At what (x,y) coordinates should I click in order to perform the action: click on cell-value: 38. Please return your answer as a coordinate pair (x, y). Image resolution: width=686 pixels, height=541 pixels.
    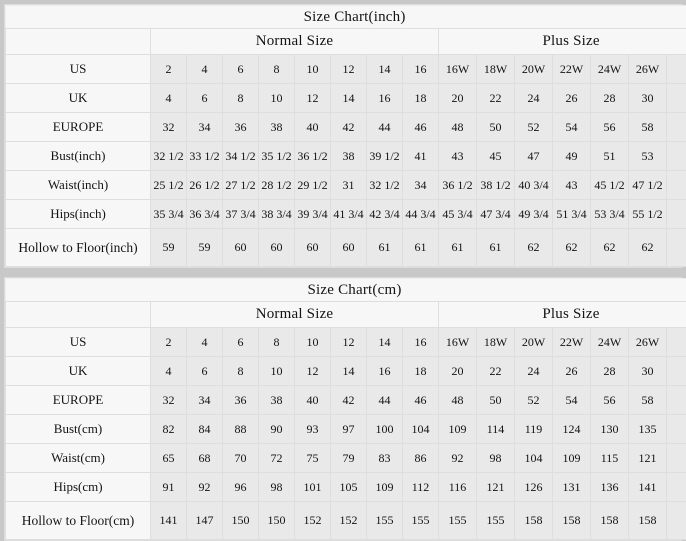
    Looking at the image, I should click on (277, 127).